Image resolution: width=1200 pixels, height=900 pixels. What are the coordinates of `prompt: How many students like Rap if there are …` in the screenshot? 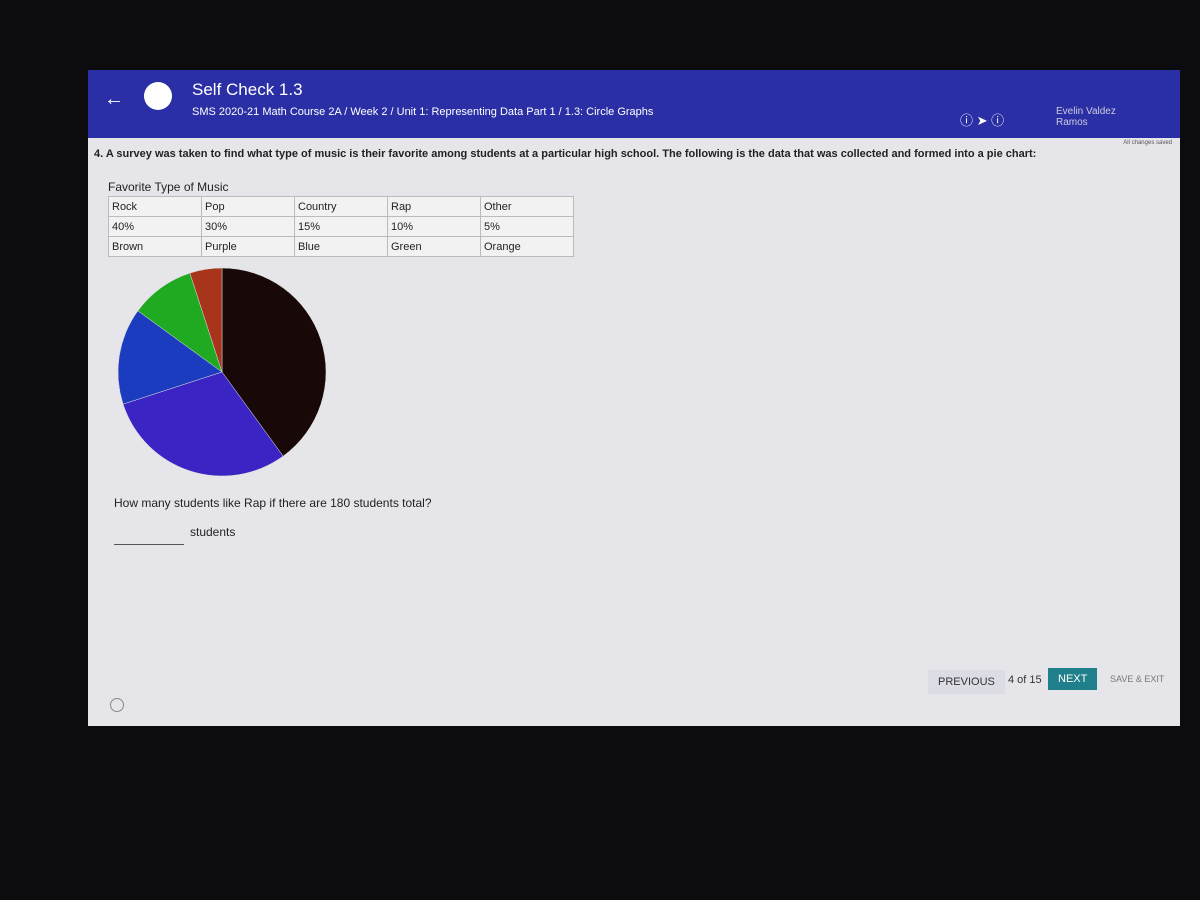 It's located at (273, 503).